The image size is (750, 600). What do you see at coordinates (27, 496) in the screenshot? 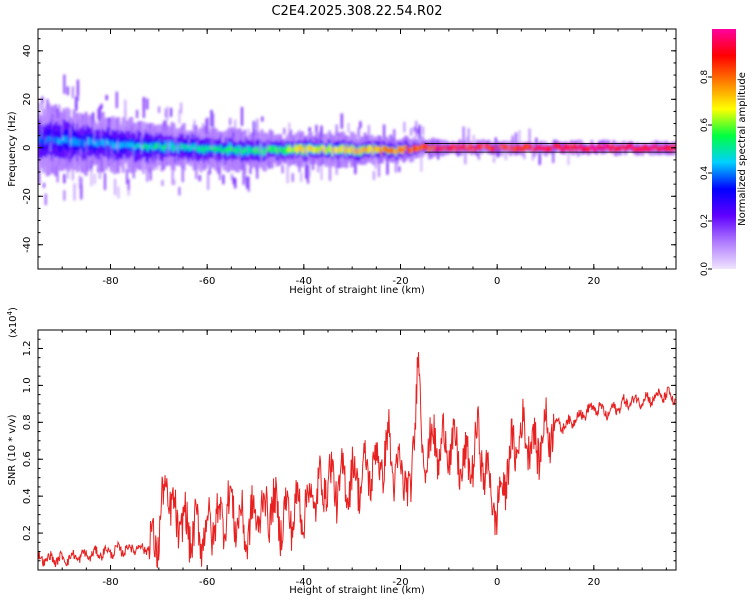
I see `y-tick-label: 0.4` at bounding box center [27, 496].